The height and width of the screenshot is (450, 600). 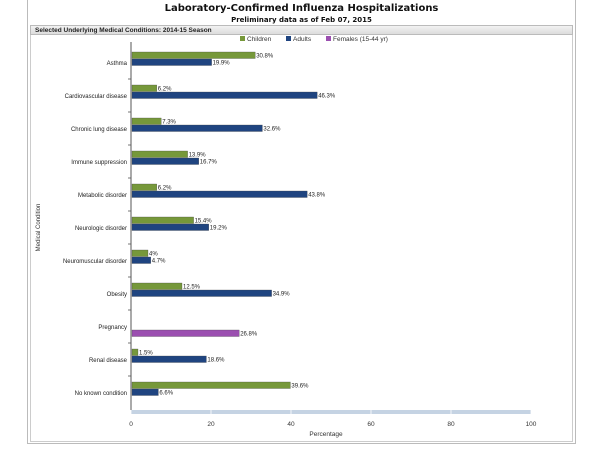 I want to click on data-label: 4%, so click(x=153, y=255).